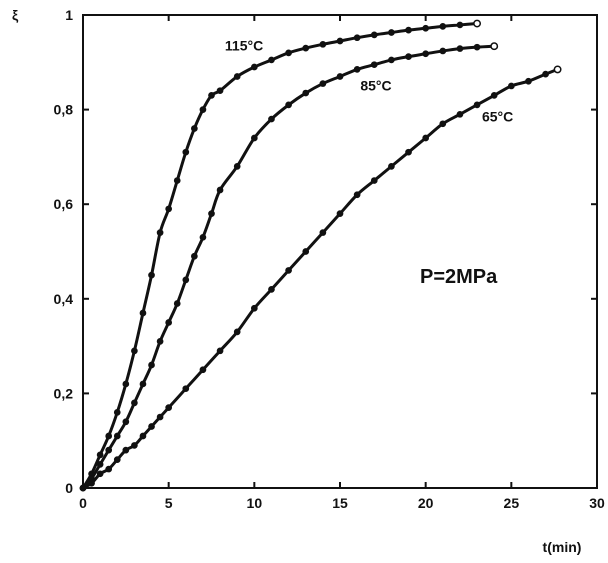 This screenshot has height=563, width=608. I want to click on y-axis-title: ξ, so click(15, 15).